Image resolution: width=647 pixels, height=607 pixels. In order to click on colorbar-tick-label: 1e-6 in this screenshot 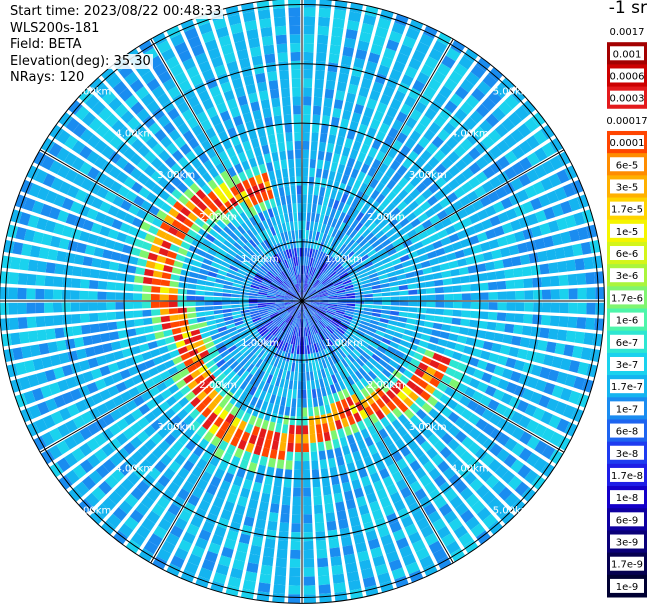, I will do `click(627, 321)`.